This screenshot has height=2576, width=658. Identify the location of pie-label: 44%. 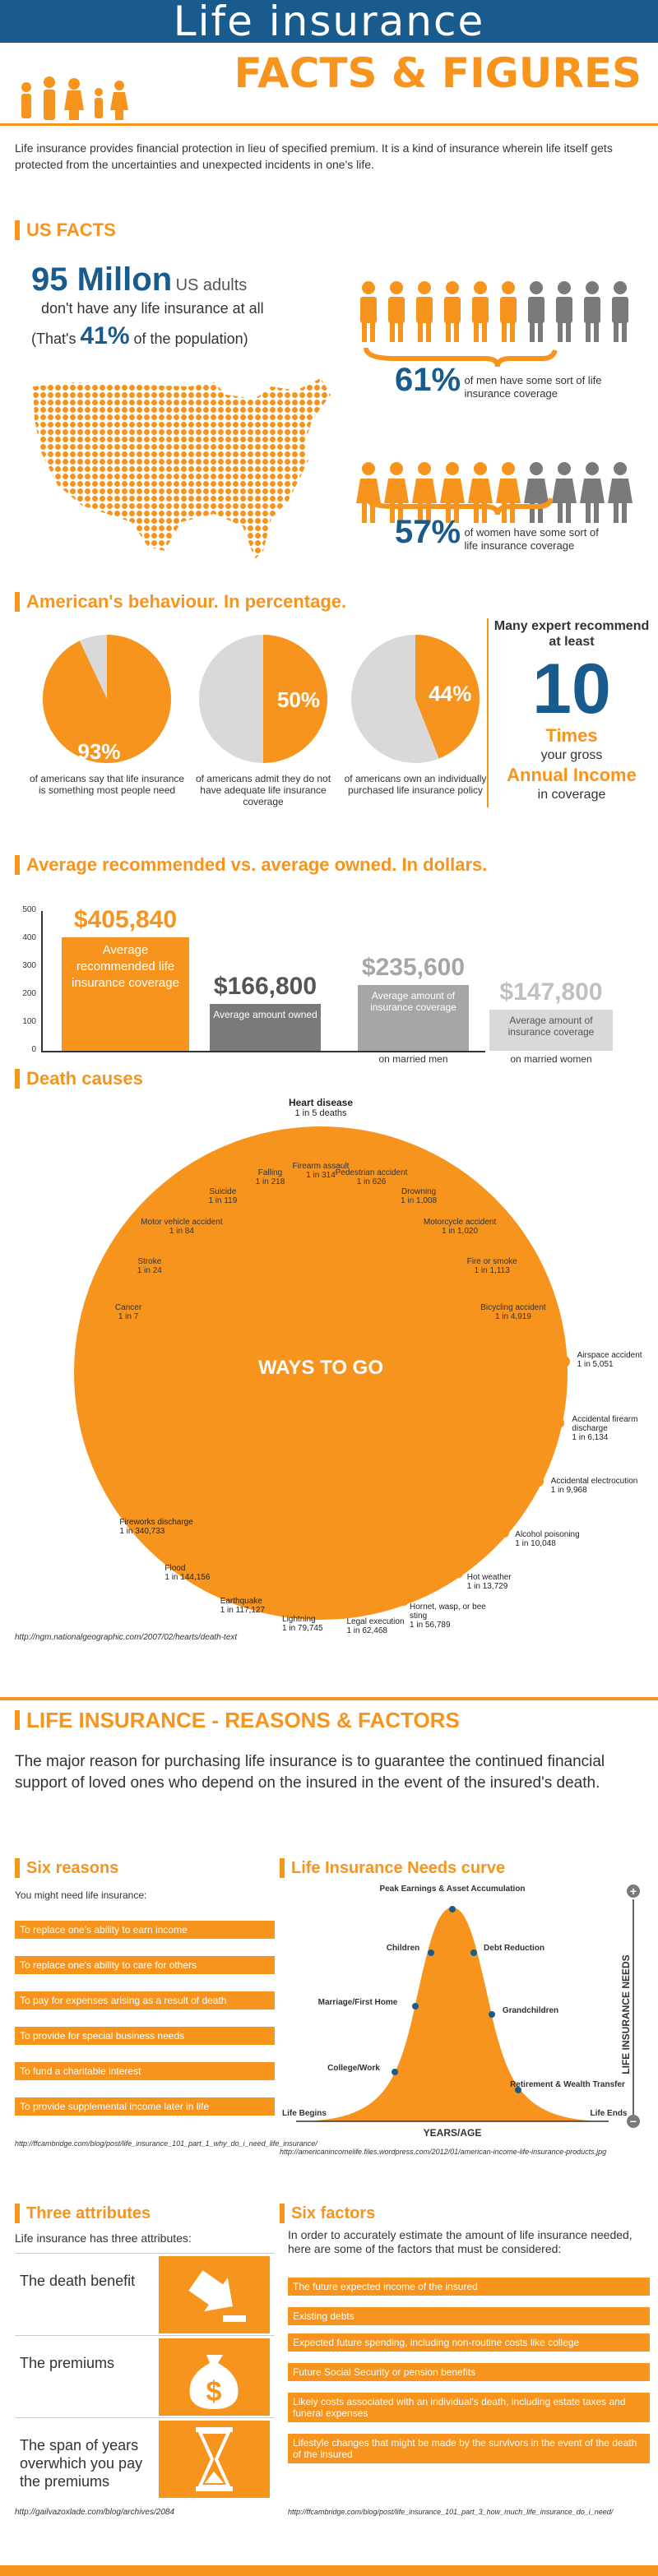
(450, 694).